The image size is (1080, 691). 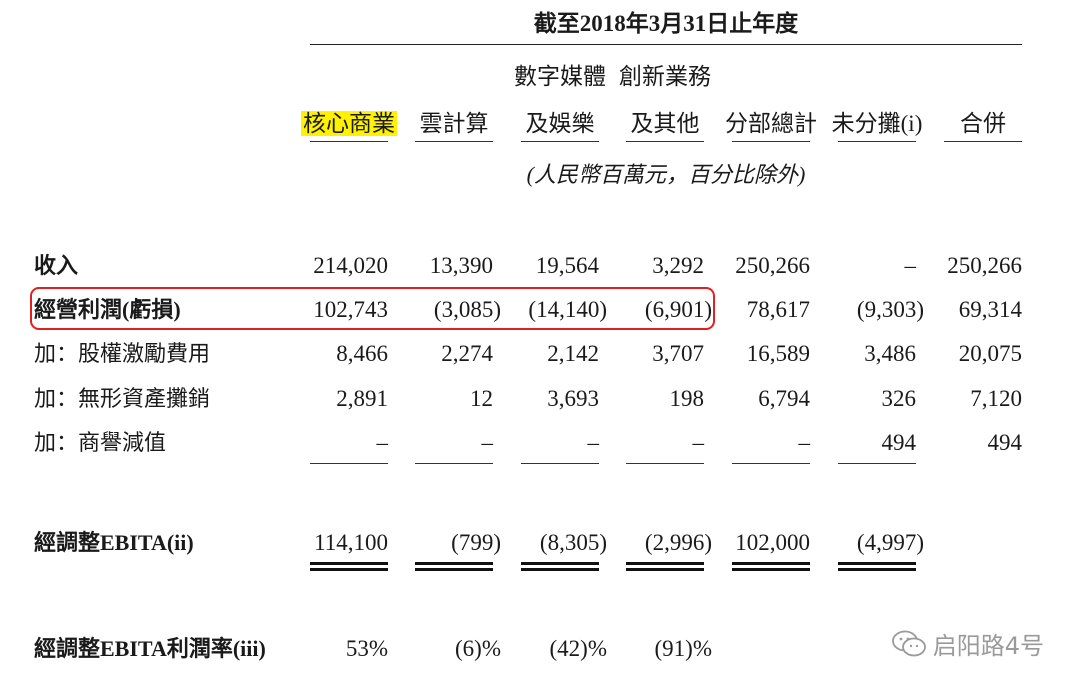 I want to click on row-label: 加：商譽減值, so click(x=100, y=442).